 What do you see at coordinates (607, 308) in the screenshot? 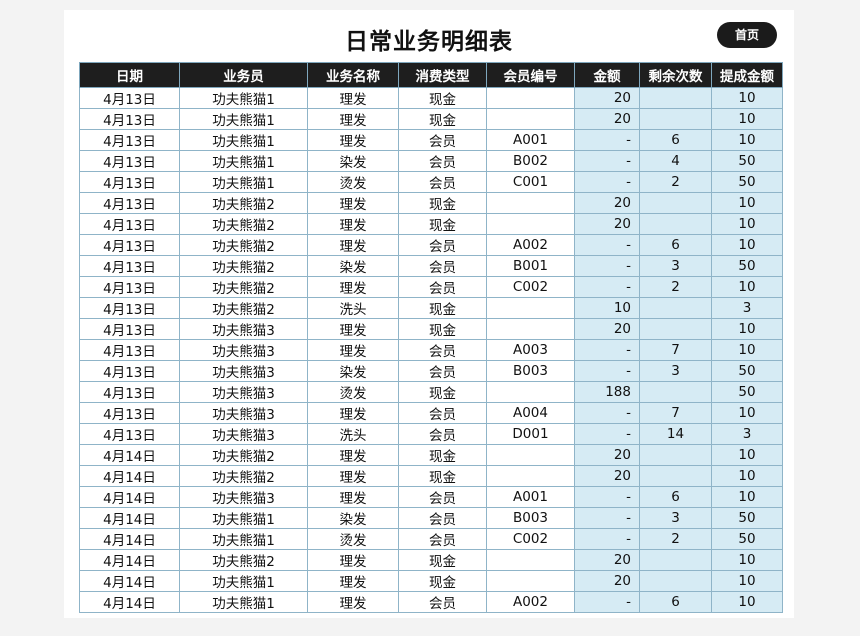
I see `cell-amount: 10` at bounding box center [607, 308].